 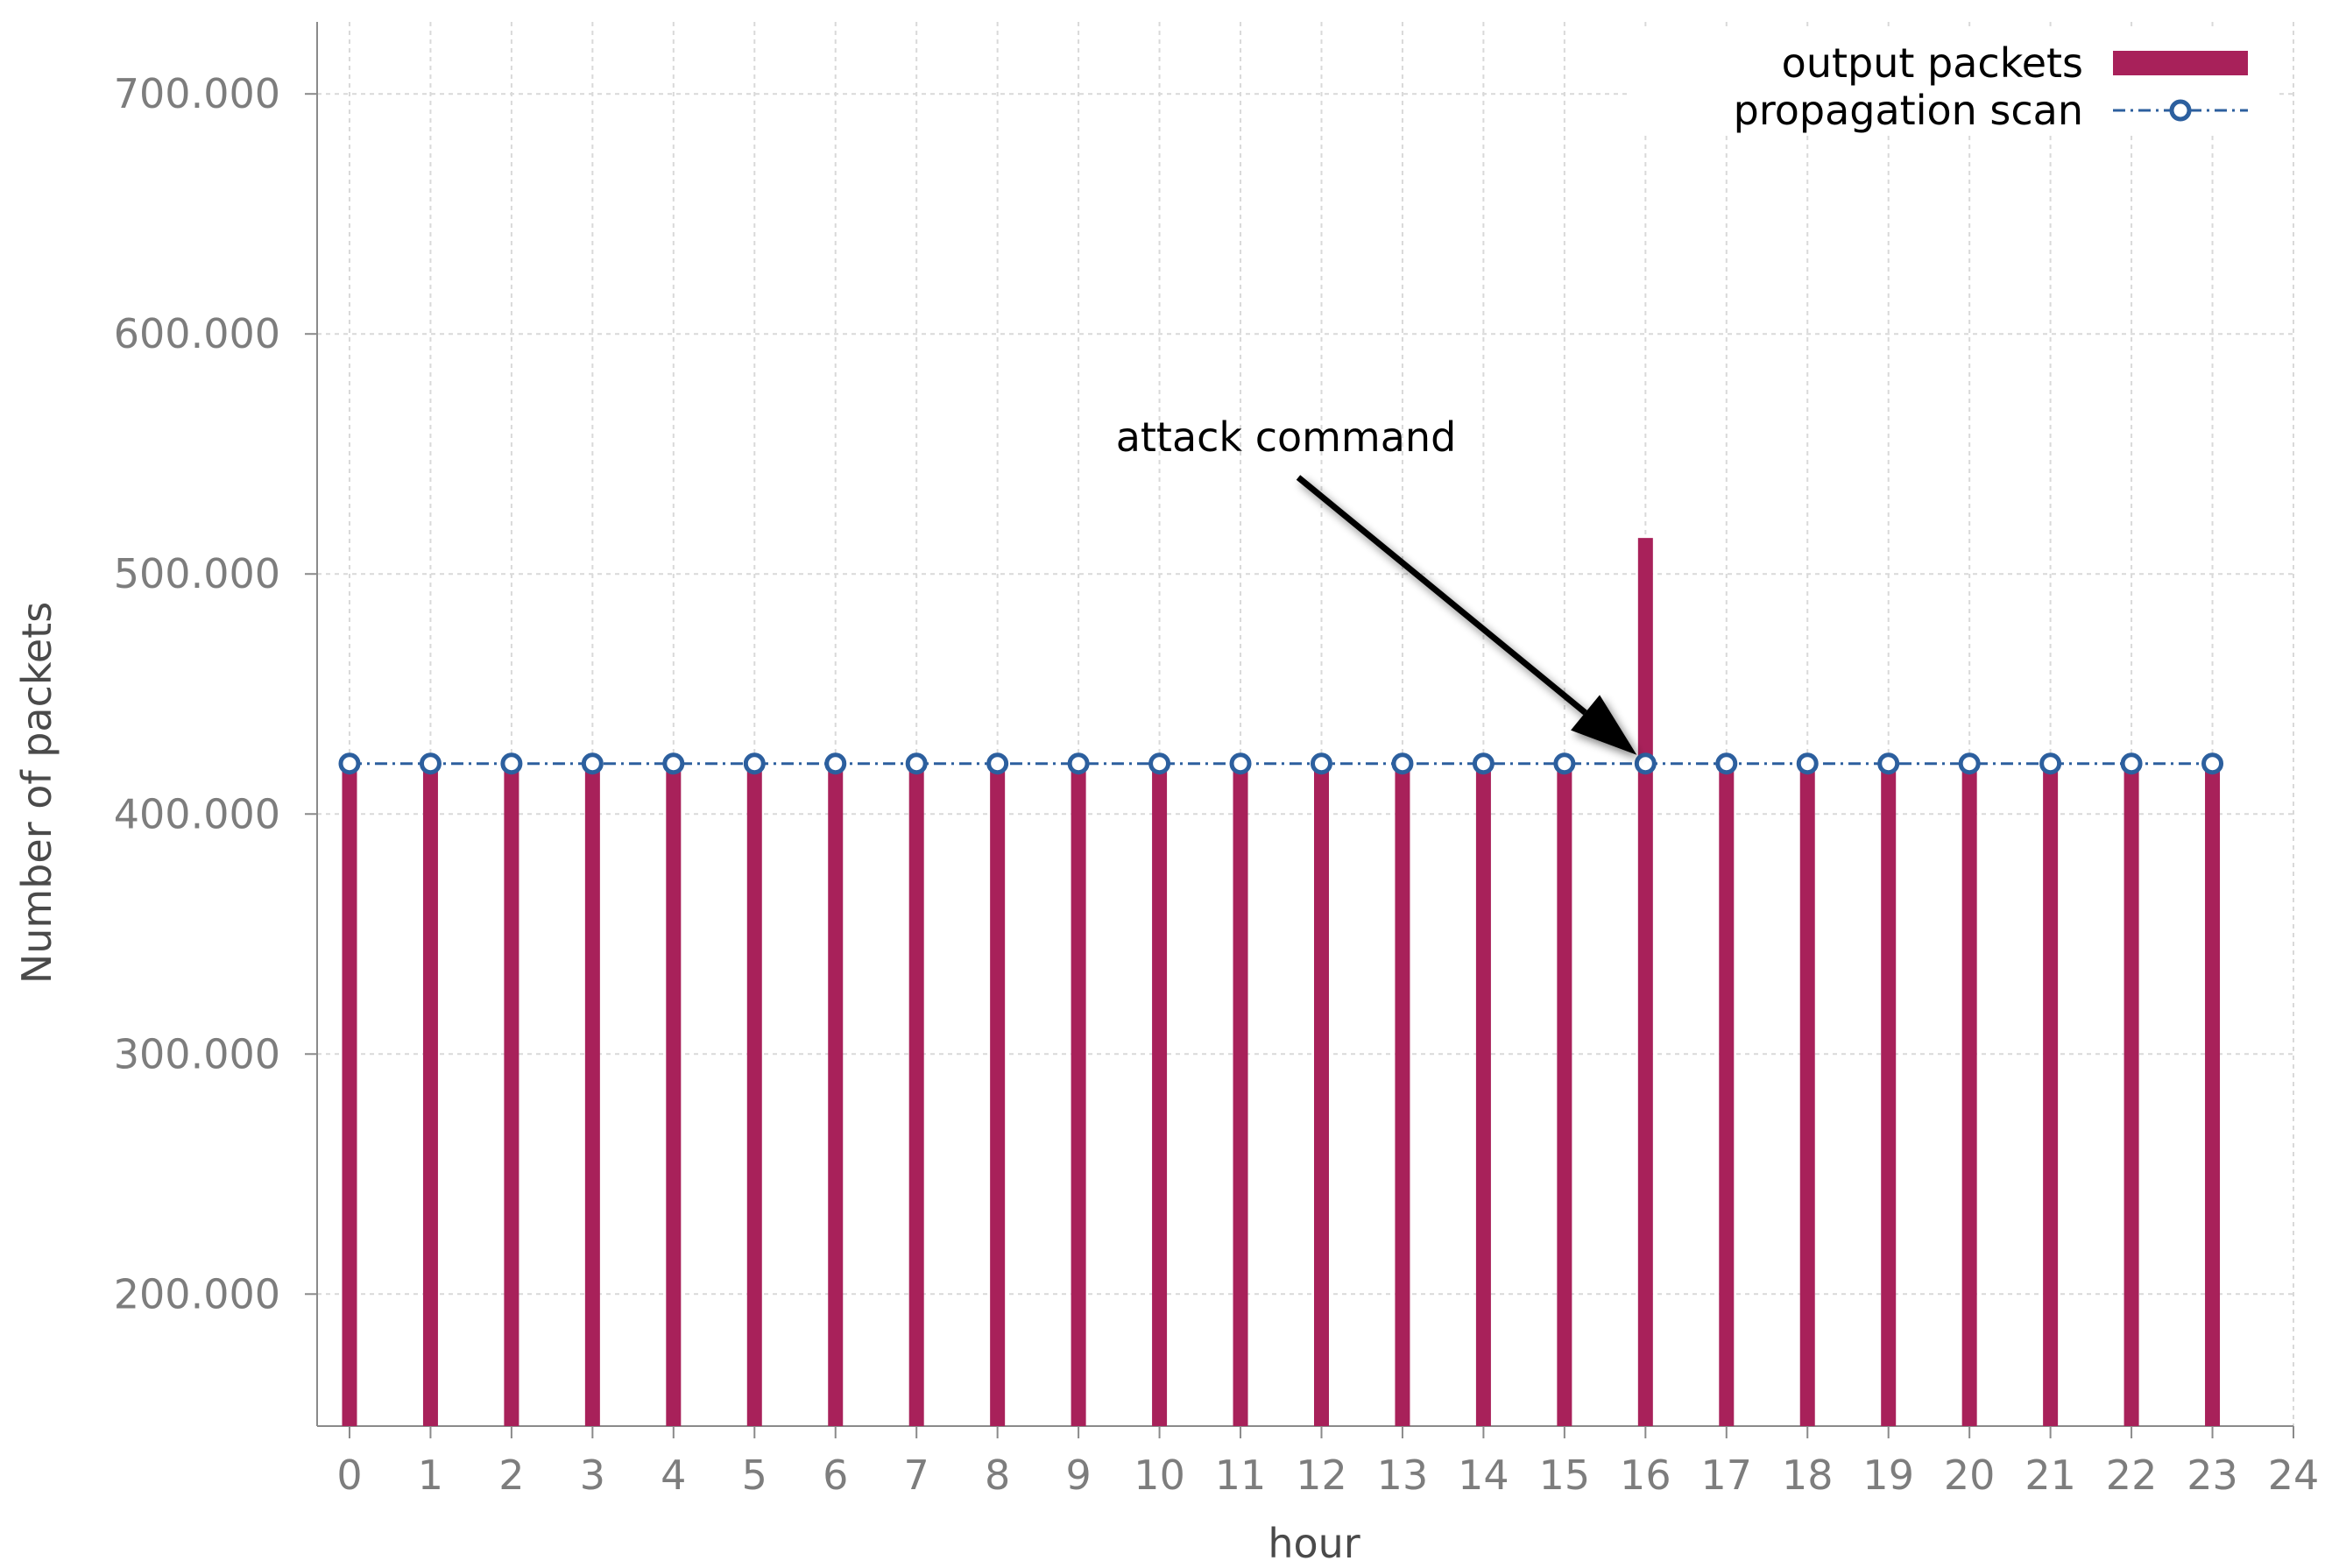 What do you see at coordinates (197, 93) in the screenshot?
I see `y-tick-label: 700.000` at bounding box center [197, 93].